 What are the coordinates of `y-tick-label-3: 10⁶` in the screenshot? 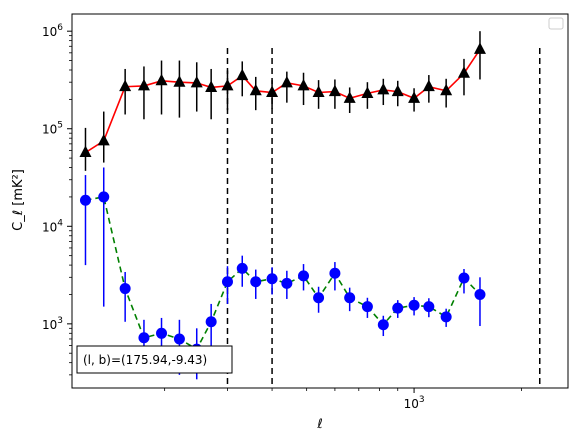 It's located at (52, 31).